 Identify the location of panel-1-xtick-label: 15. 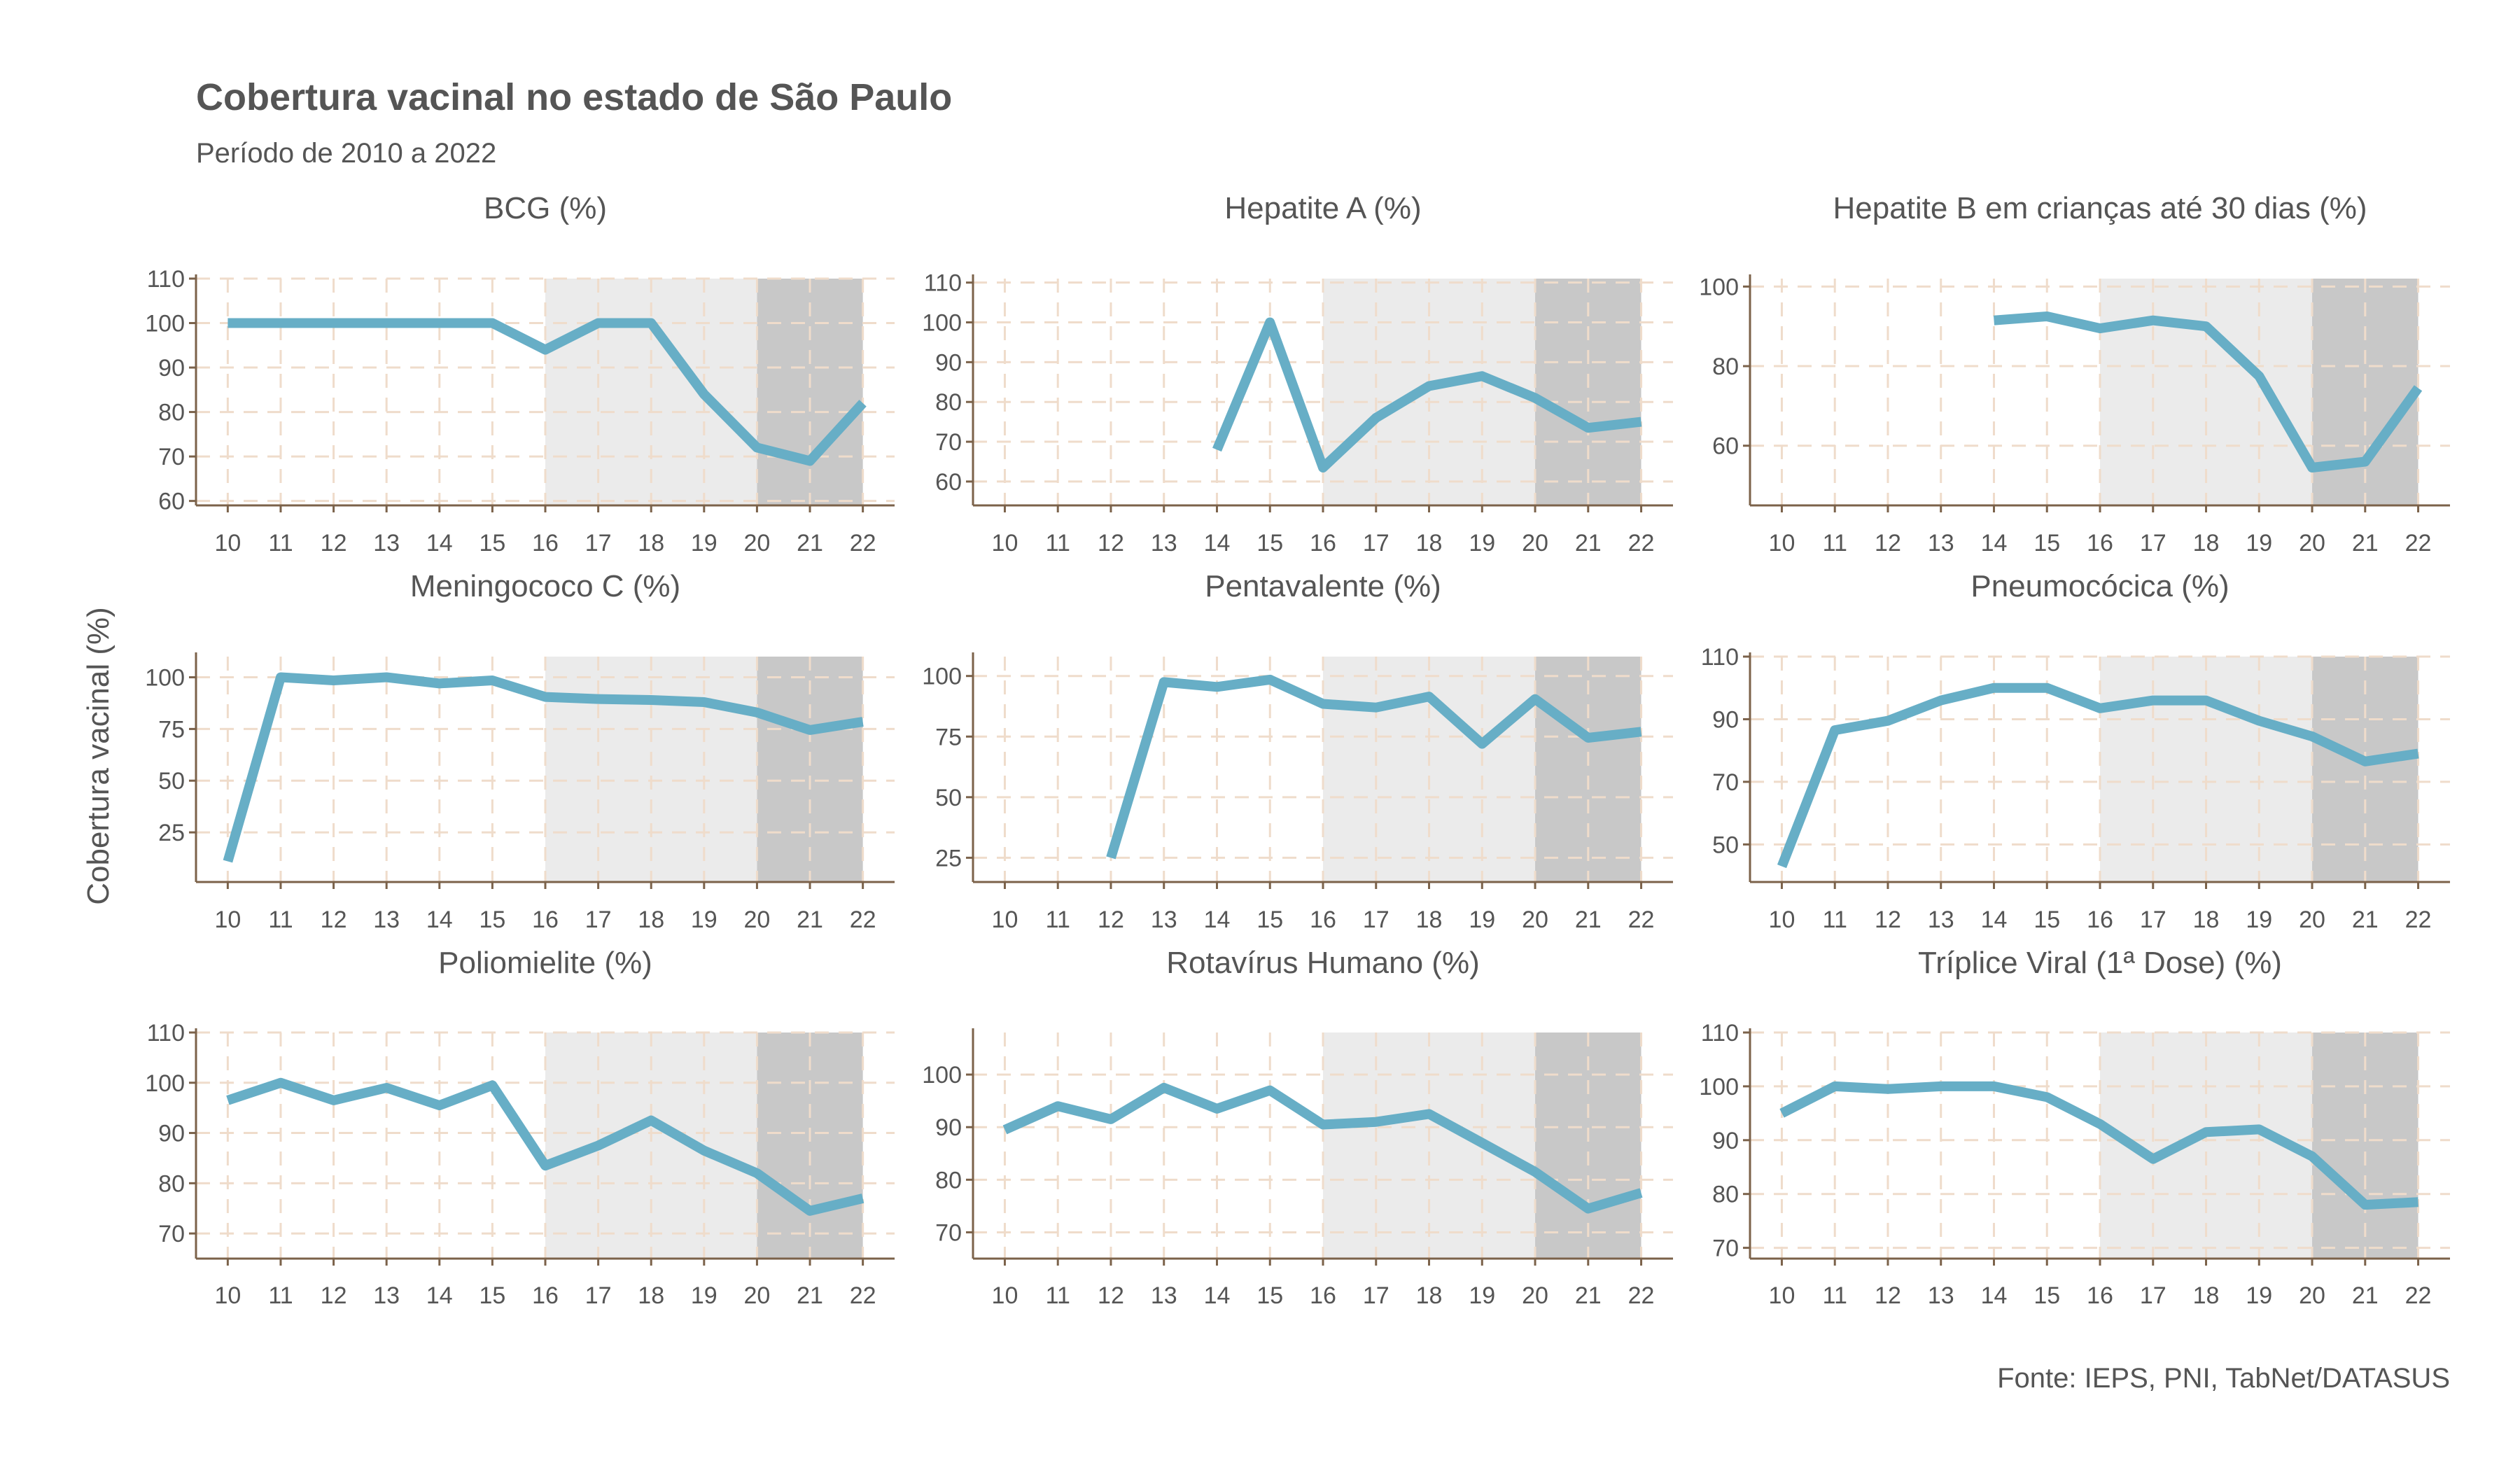
(492, 543).